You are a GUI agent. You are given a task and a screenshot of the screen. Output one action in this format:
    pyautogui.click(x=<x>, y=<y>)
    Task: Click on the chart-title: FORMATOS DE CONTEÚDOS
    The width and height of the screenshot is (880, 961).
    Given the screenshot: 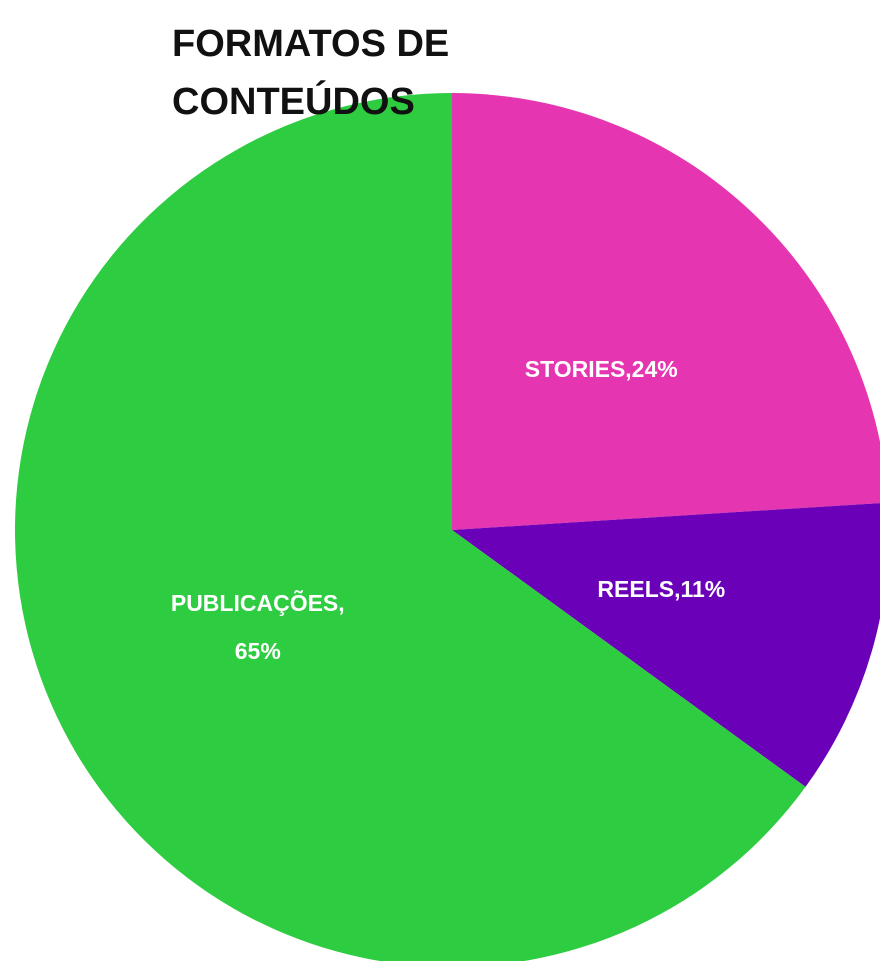 What is the action you would take?
    pyautogui.click(x=310, y=73)
    